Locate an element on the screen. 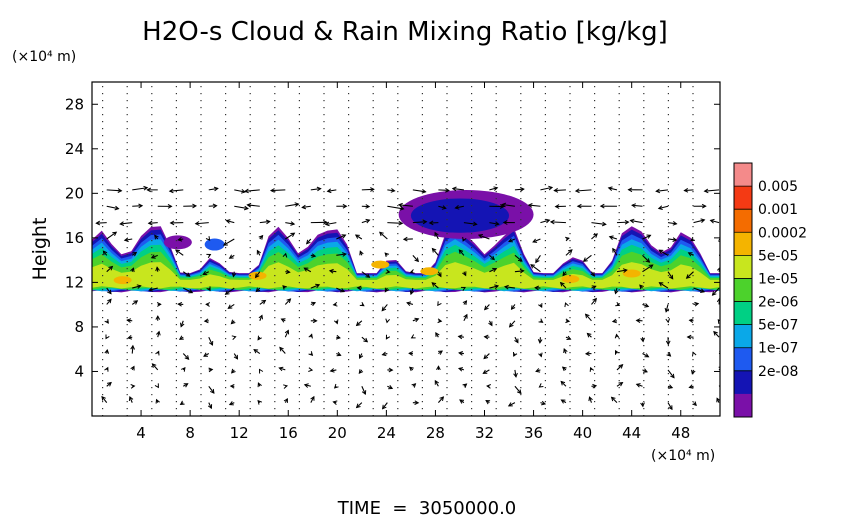 This screenshot has height=519, width=854. x-tick-label: 32 is located at coordinates (484, 433).